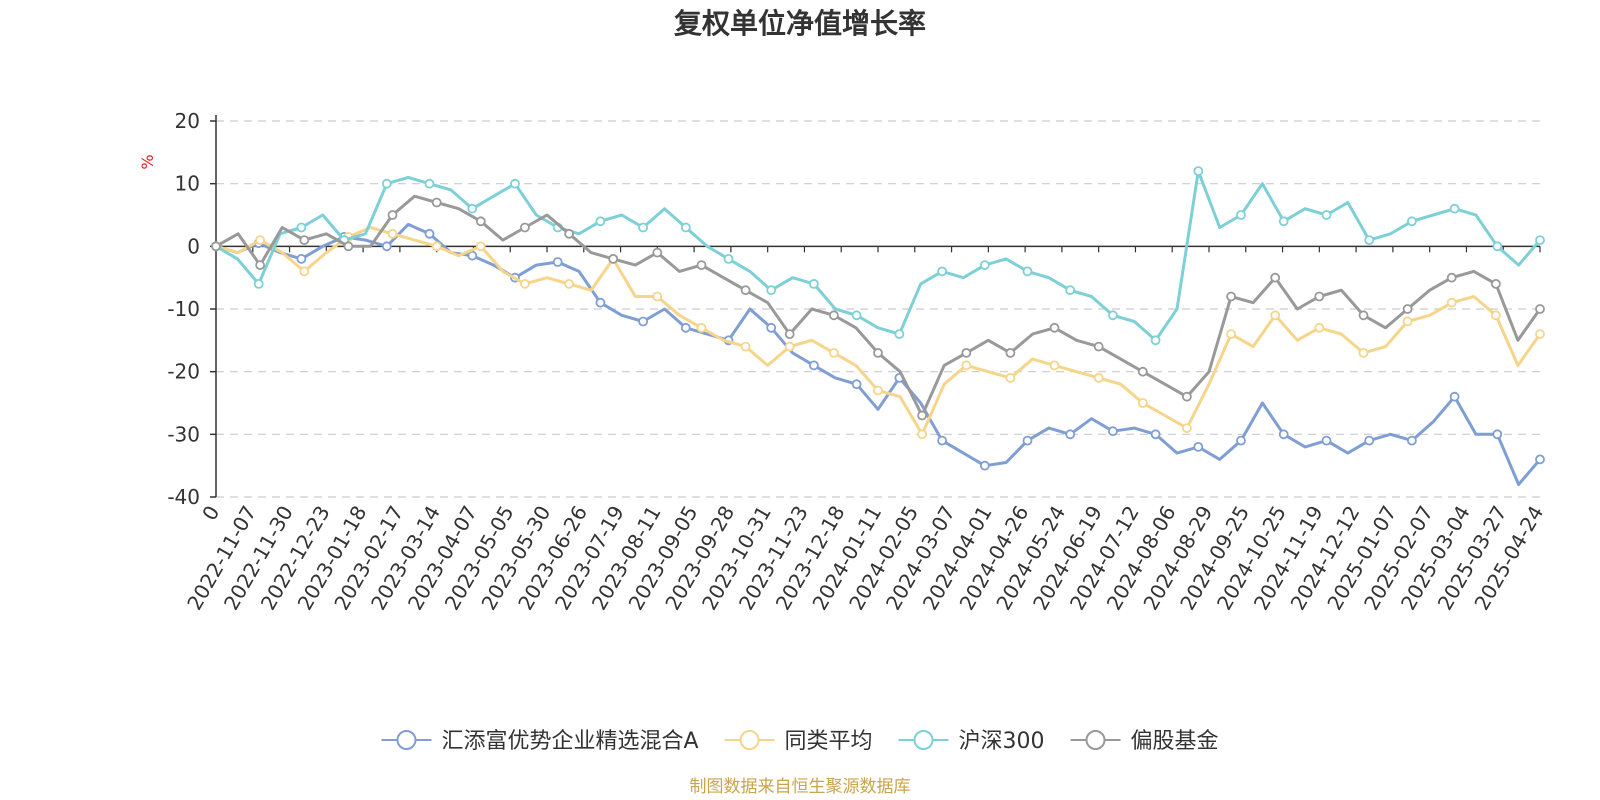  What do you see at coordinates (183, 434) in the screenshot?
I see `y-tick-label: -30` at bounding box center [183, 434].